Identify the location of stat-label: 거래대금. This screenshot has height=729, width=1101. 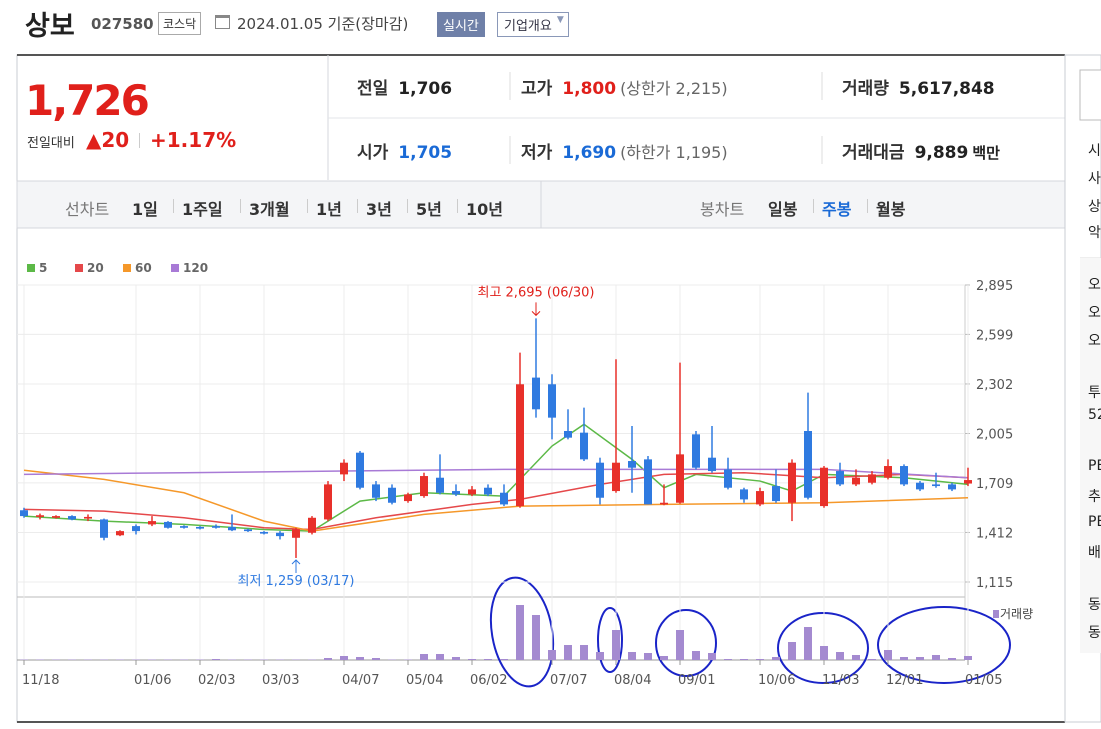
(873, 153).